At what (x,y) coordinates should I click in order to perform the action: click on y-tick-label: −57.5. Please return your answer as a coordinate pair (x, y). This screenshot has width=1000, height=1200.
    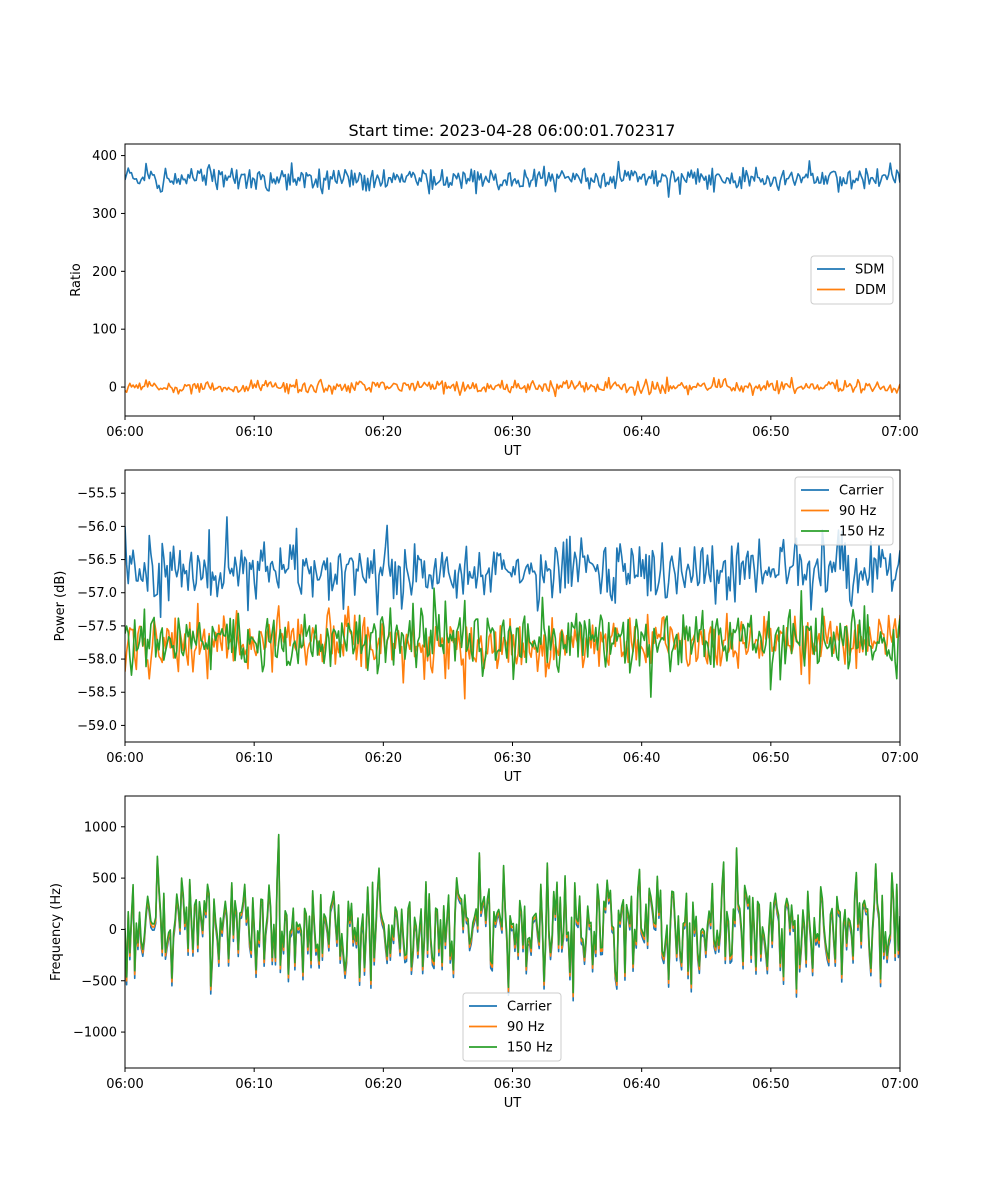
    Looking at the image, I should click on (97, 626).